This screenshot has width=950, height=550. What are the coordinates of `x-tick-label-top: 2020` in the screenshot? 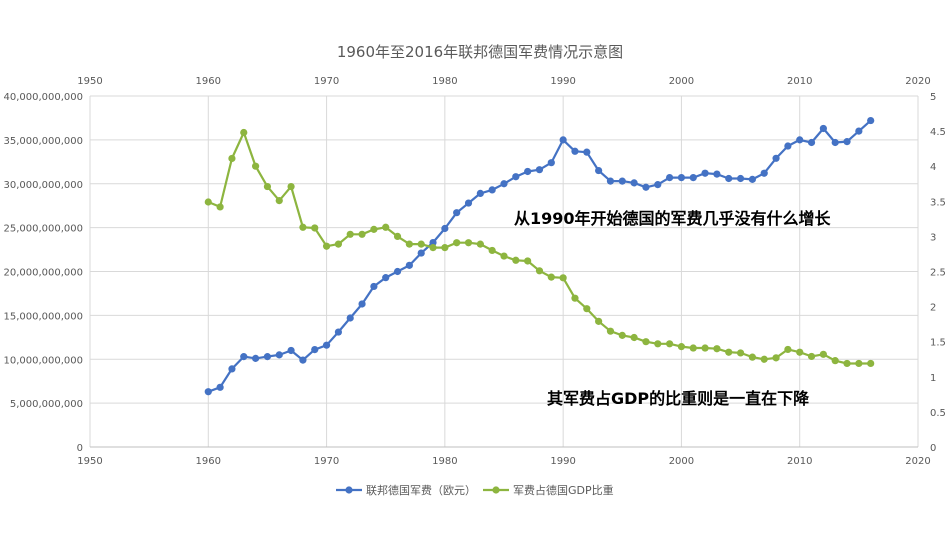 It's located at (917, 81).